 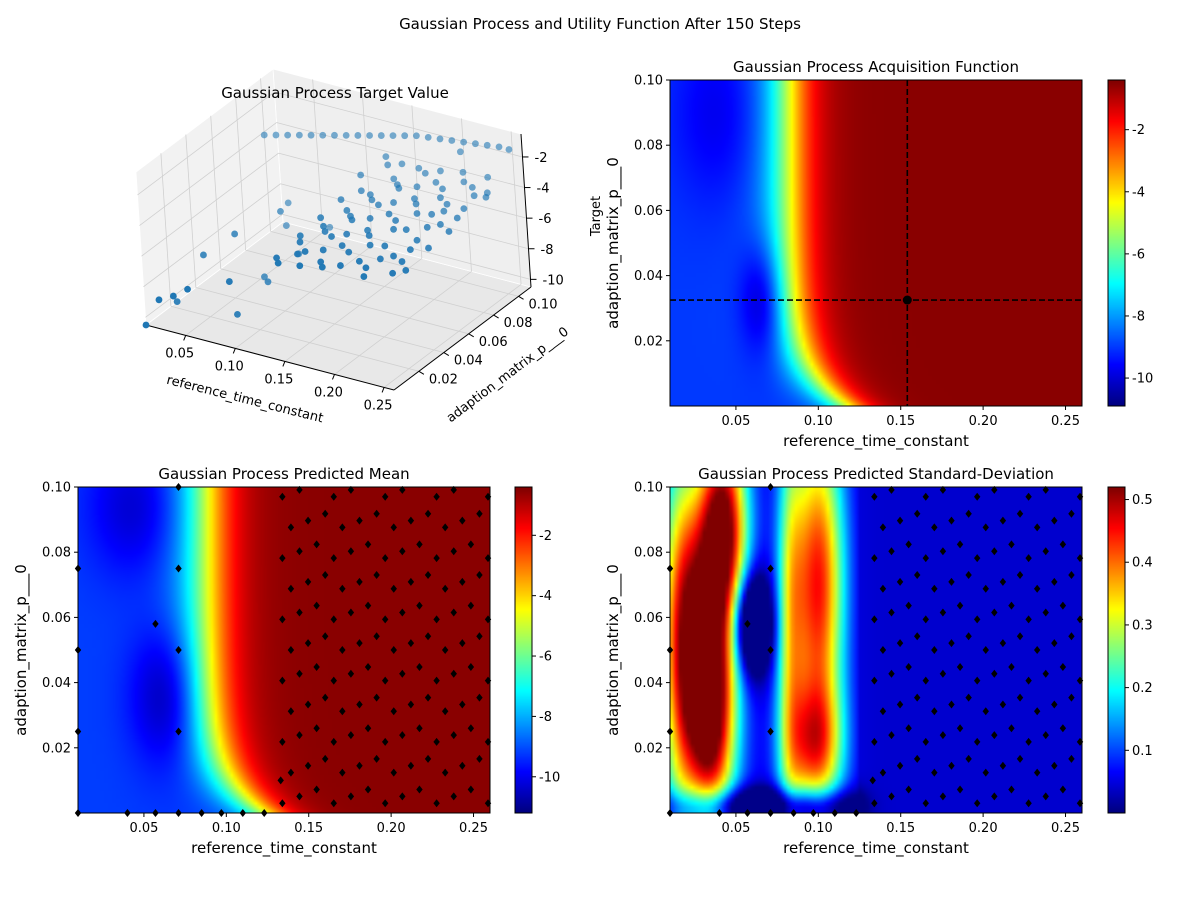 What do you see at coordinates (648, 683) in the screenshot?
I see `y-tick-label: 0.04` at bounding box center [648, 683].